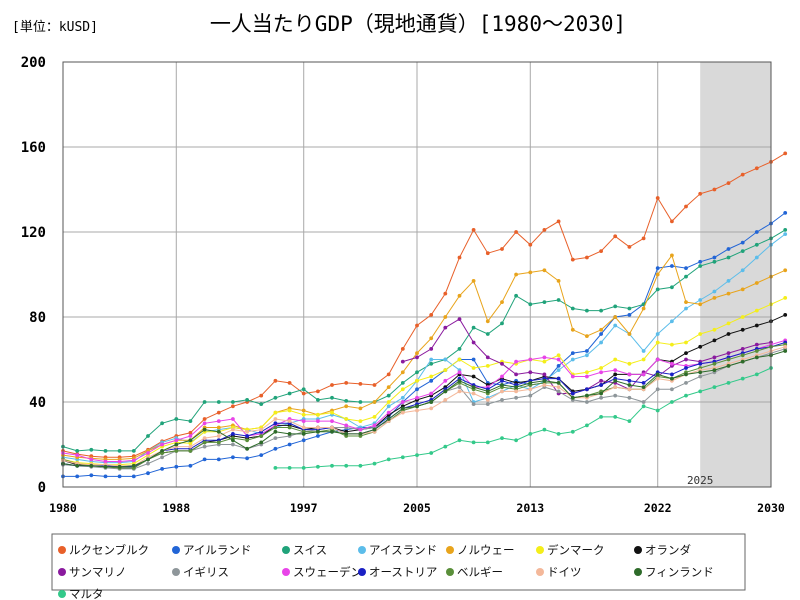 The image size is (800, 600). What do you see at coordinates (327, 572) in the screenshot?
I see `legend-label: スウェーデン` at bounding box center [327, 572].